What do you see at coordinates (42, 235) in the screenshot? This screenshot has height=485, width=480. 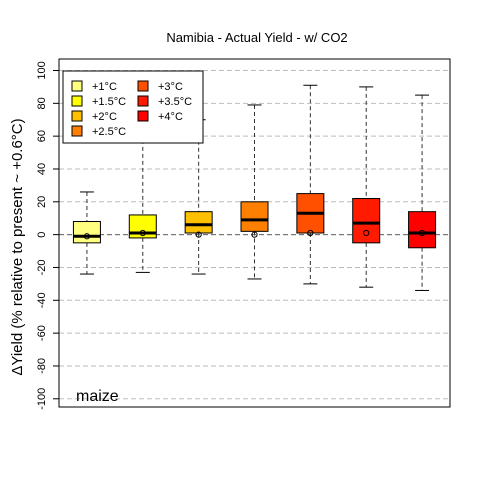 I see `y-tick-label: 0` at bounding box center [42, 235].